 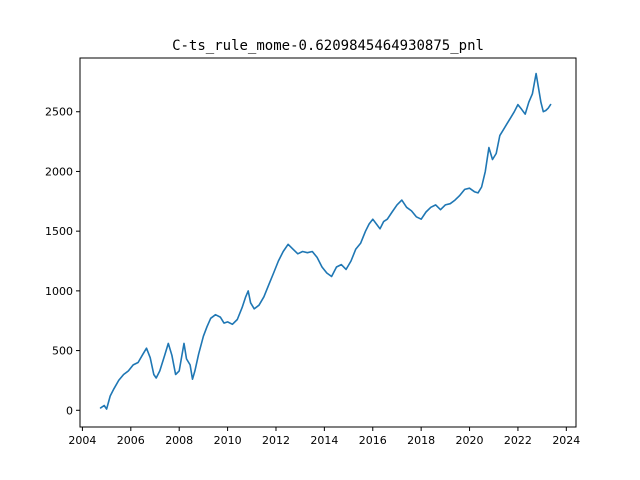 What do you see at coordinates (276, 440) in the screenshot?
I see `x-tick-label: 2012` at bounding box center [276, 440].